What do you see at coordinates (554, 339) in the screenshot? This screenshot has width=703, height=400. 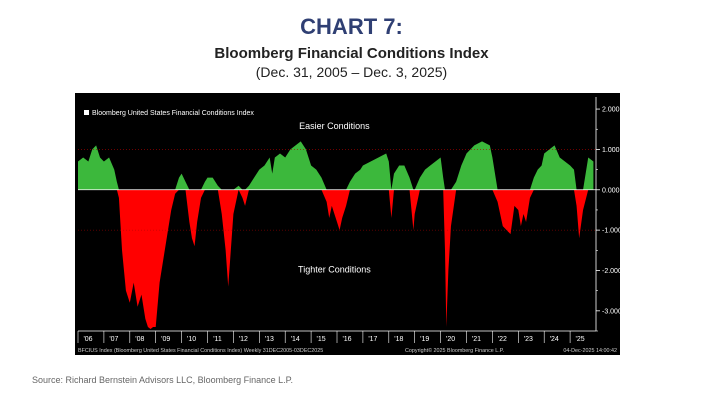 I see `x-tick-label: '24` at bounding box center [554, 339].